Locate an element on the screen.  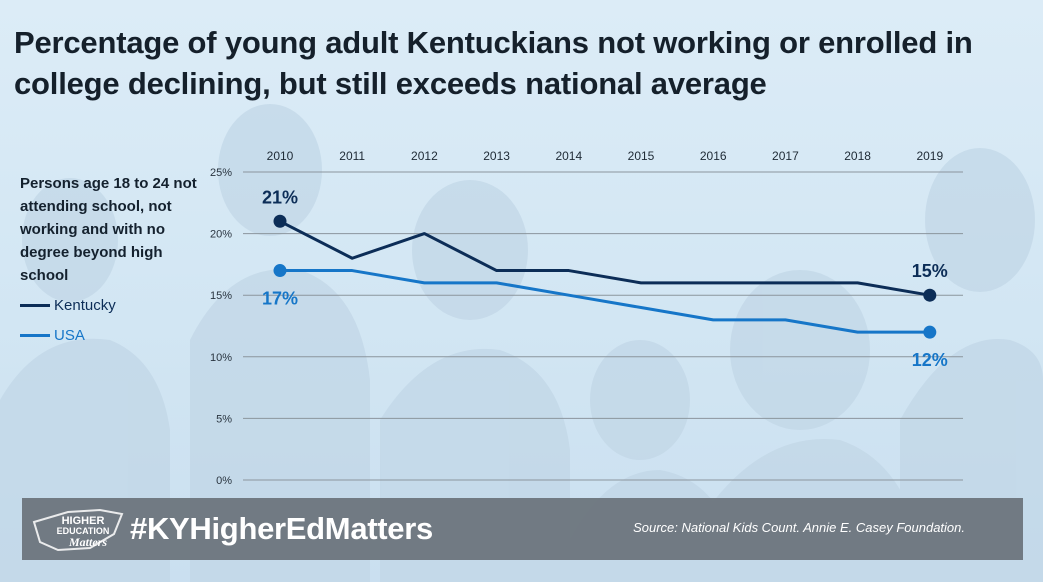
legend-item-usa: USA is located at coordinates (68, 335).